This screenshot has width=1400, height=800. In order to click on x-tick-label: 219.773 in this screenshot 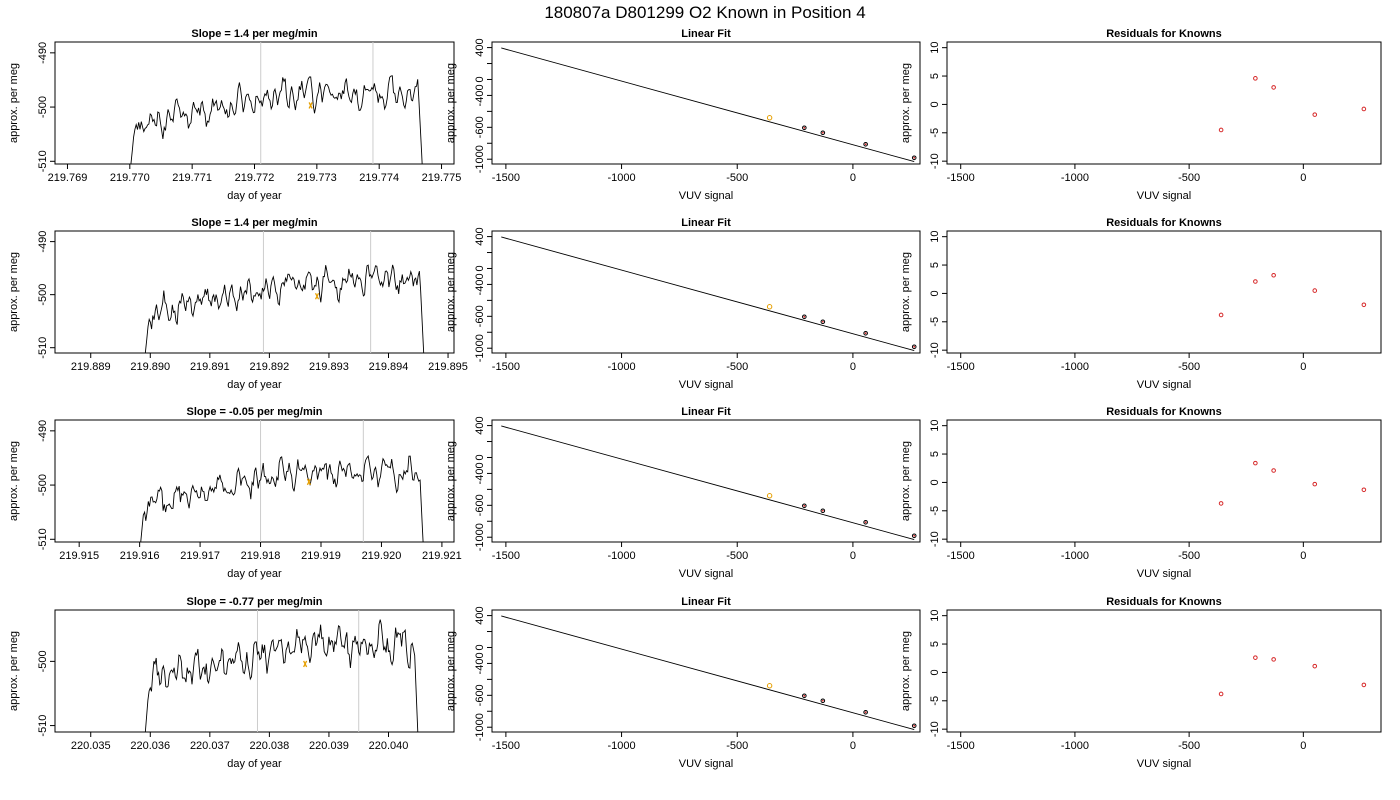, I will do `click(317, 178)`.